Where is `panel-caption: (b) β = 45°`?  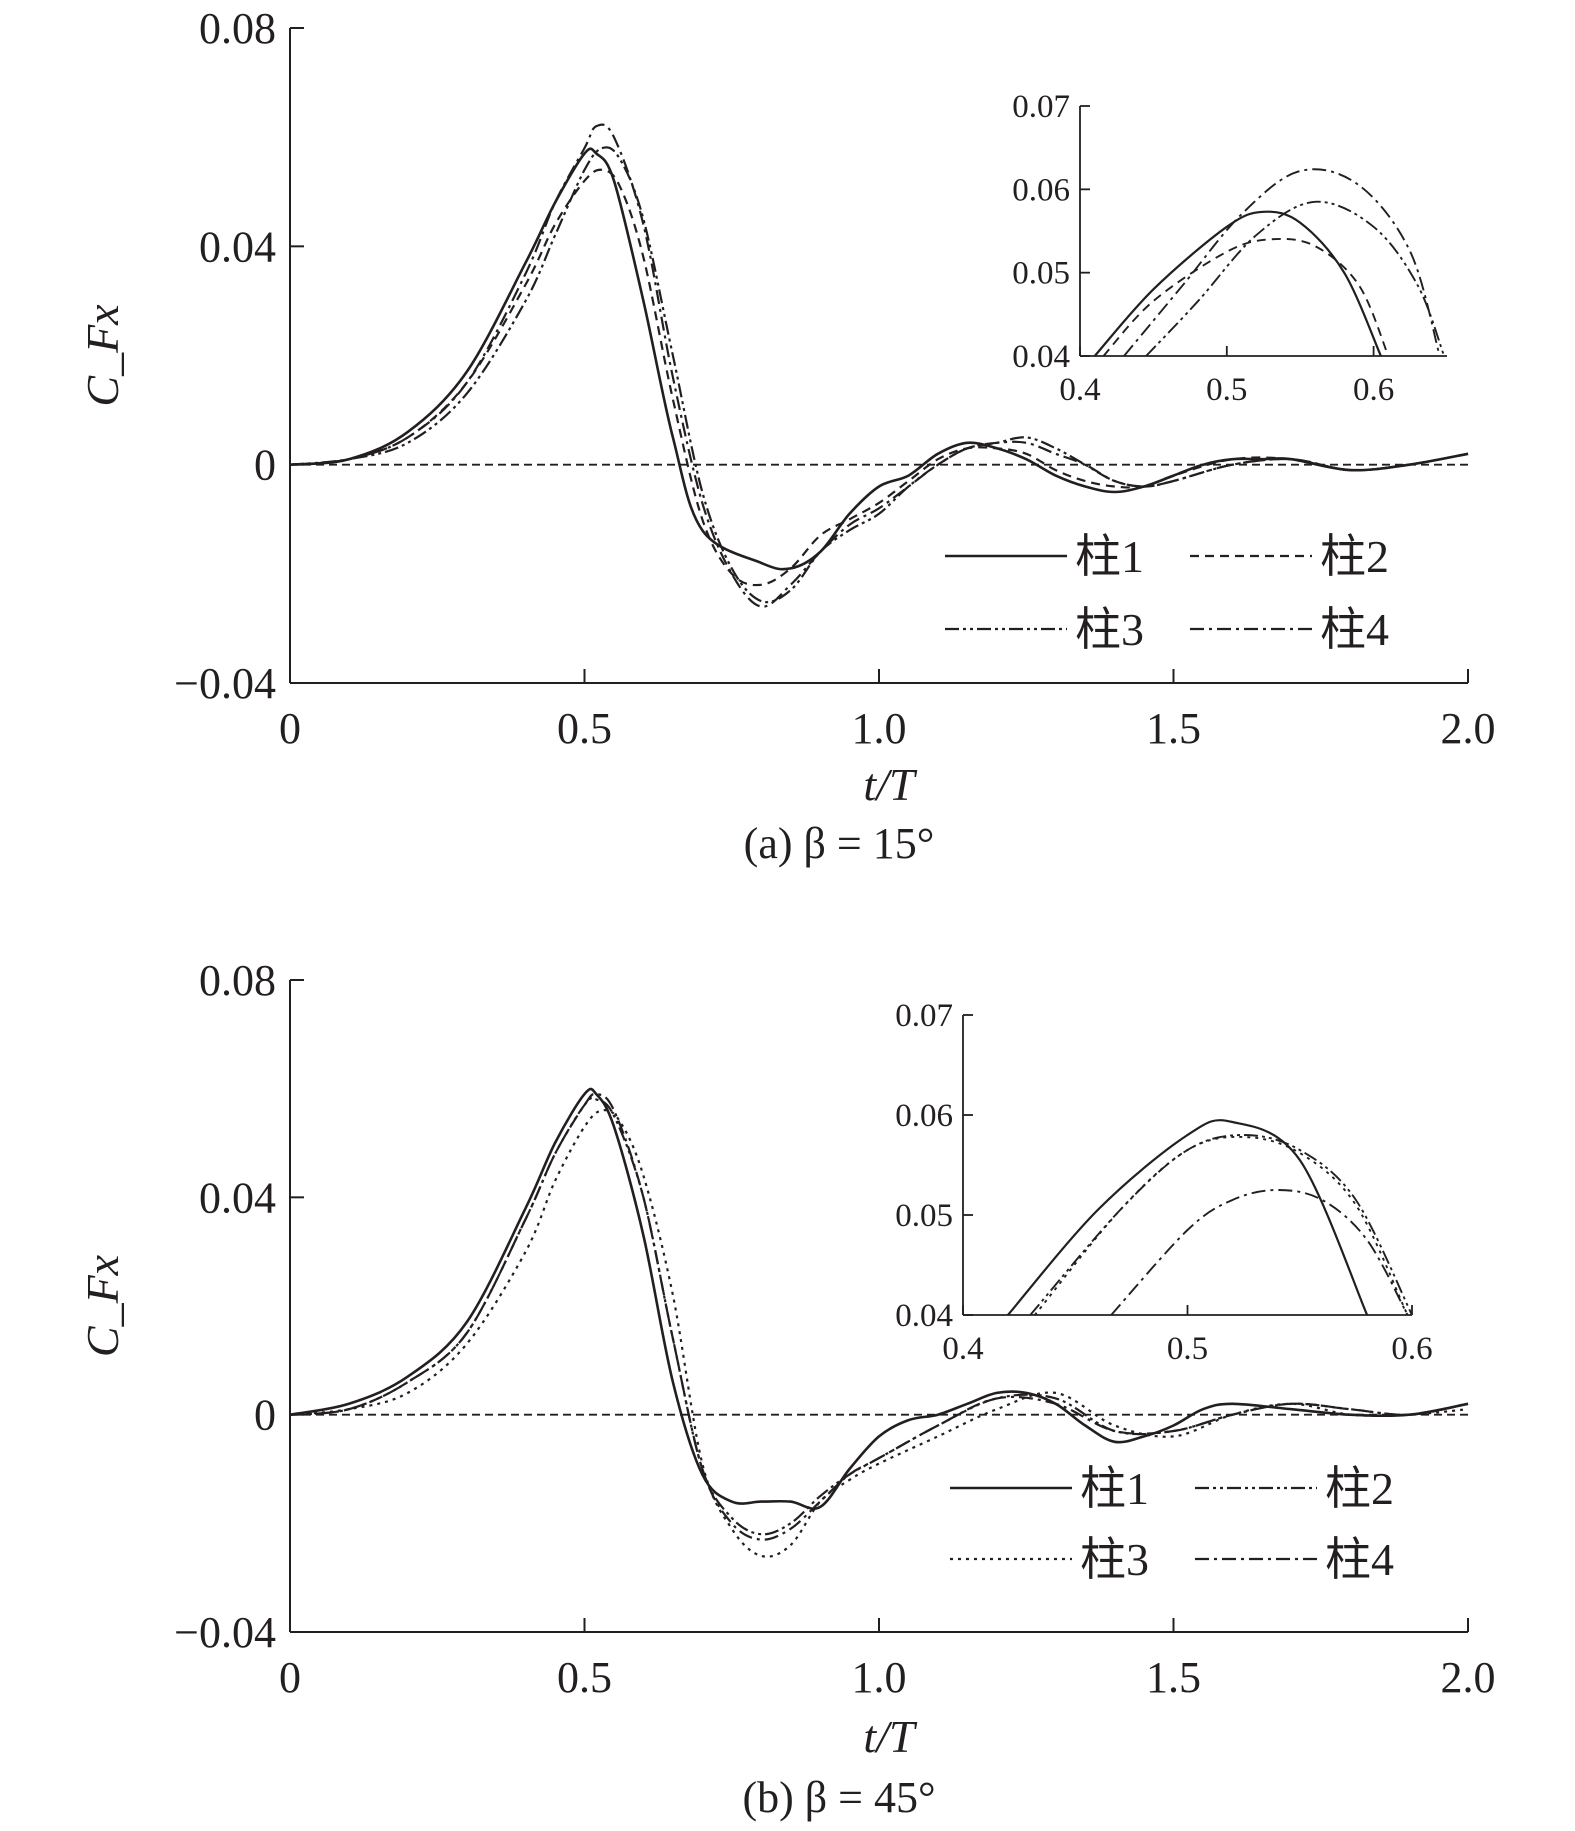 panel-caption: (b) β = 45° is located at coordinates (838, 1797).